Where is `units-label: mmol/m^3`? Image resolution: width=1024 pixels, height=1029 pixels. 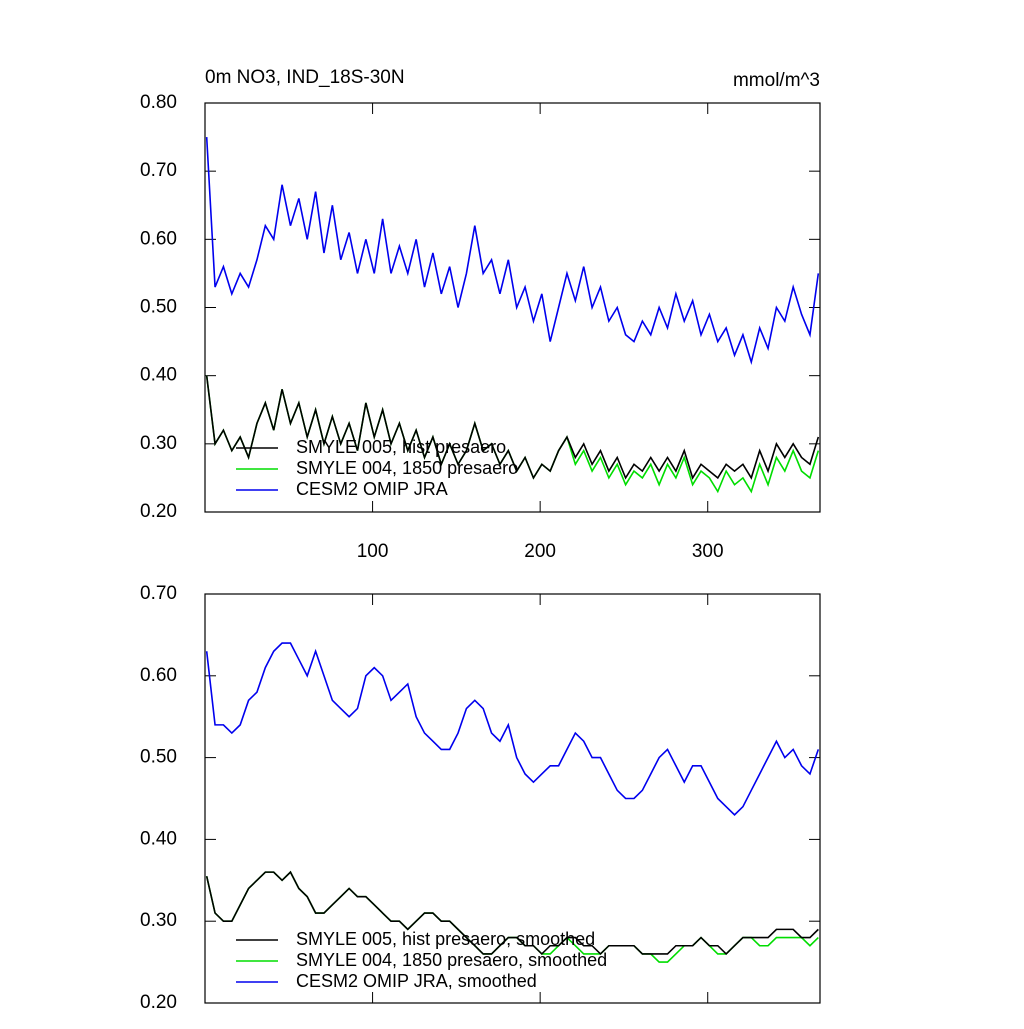
units-label: mmol/m^3 is located at coordinates (776, 80).